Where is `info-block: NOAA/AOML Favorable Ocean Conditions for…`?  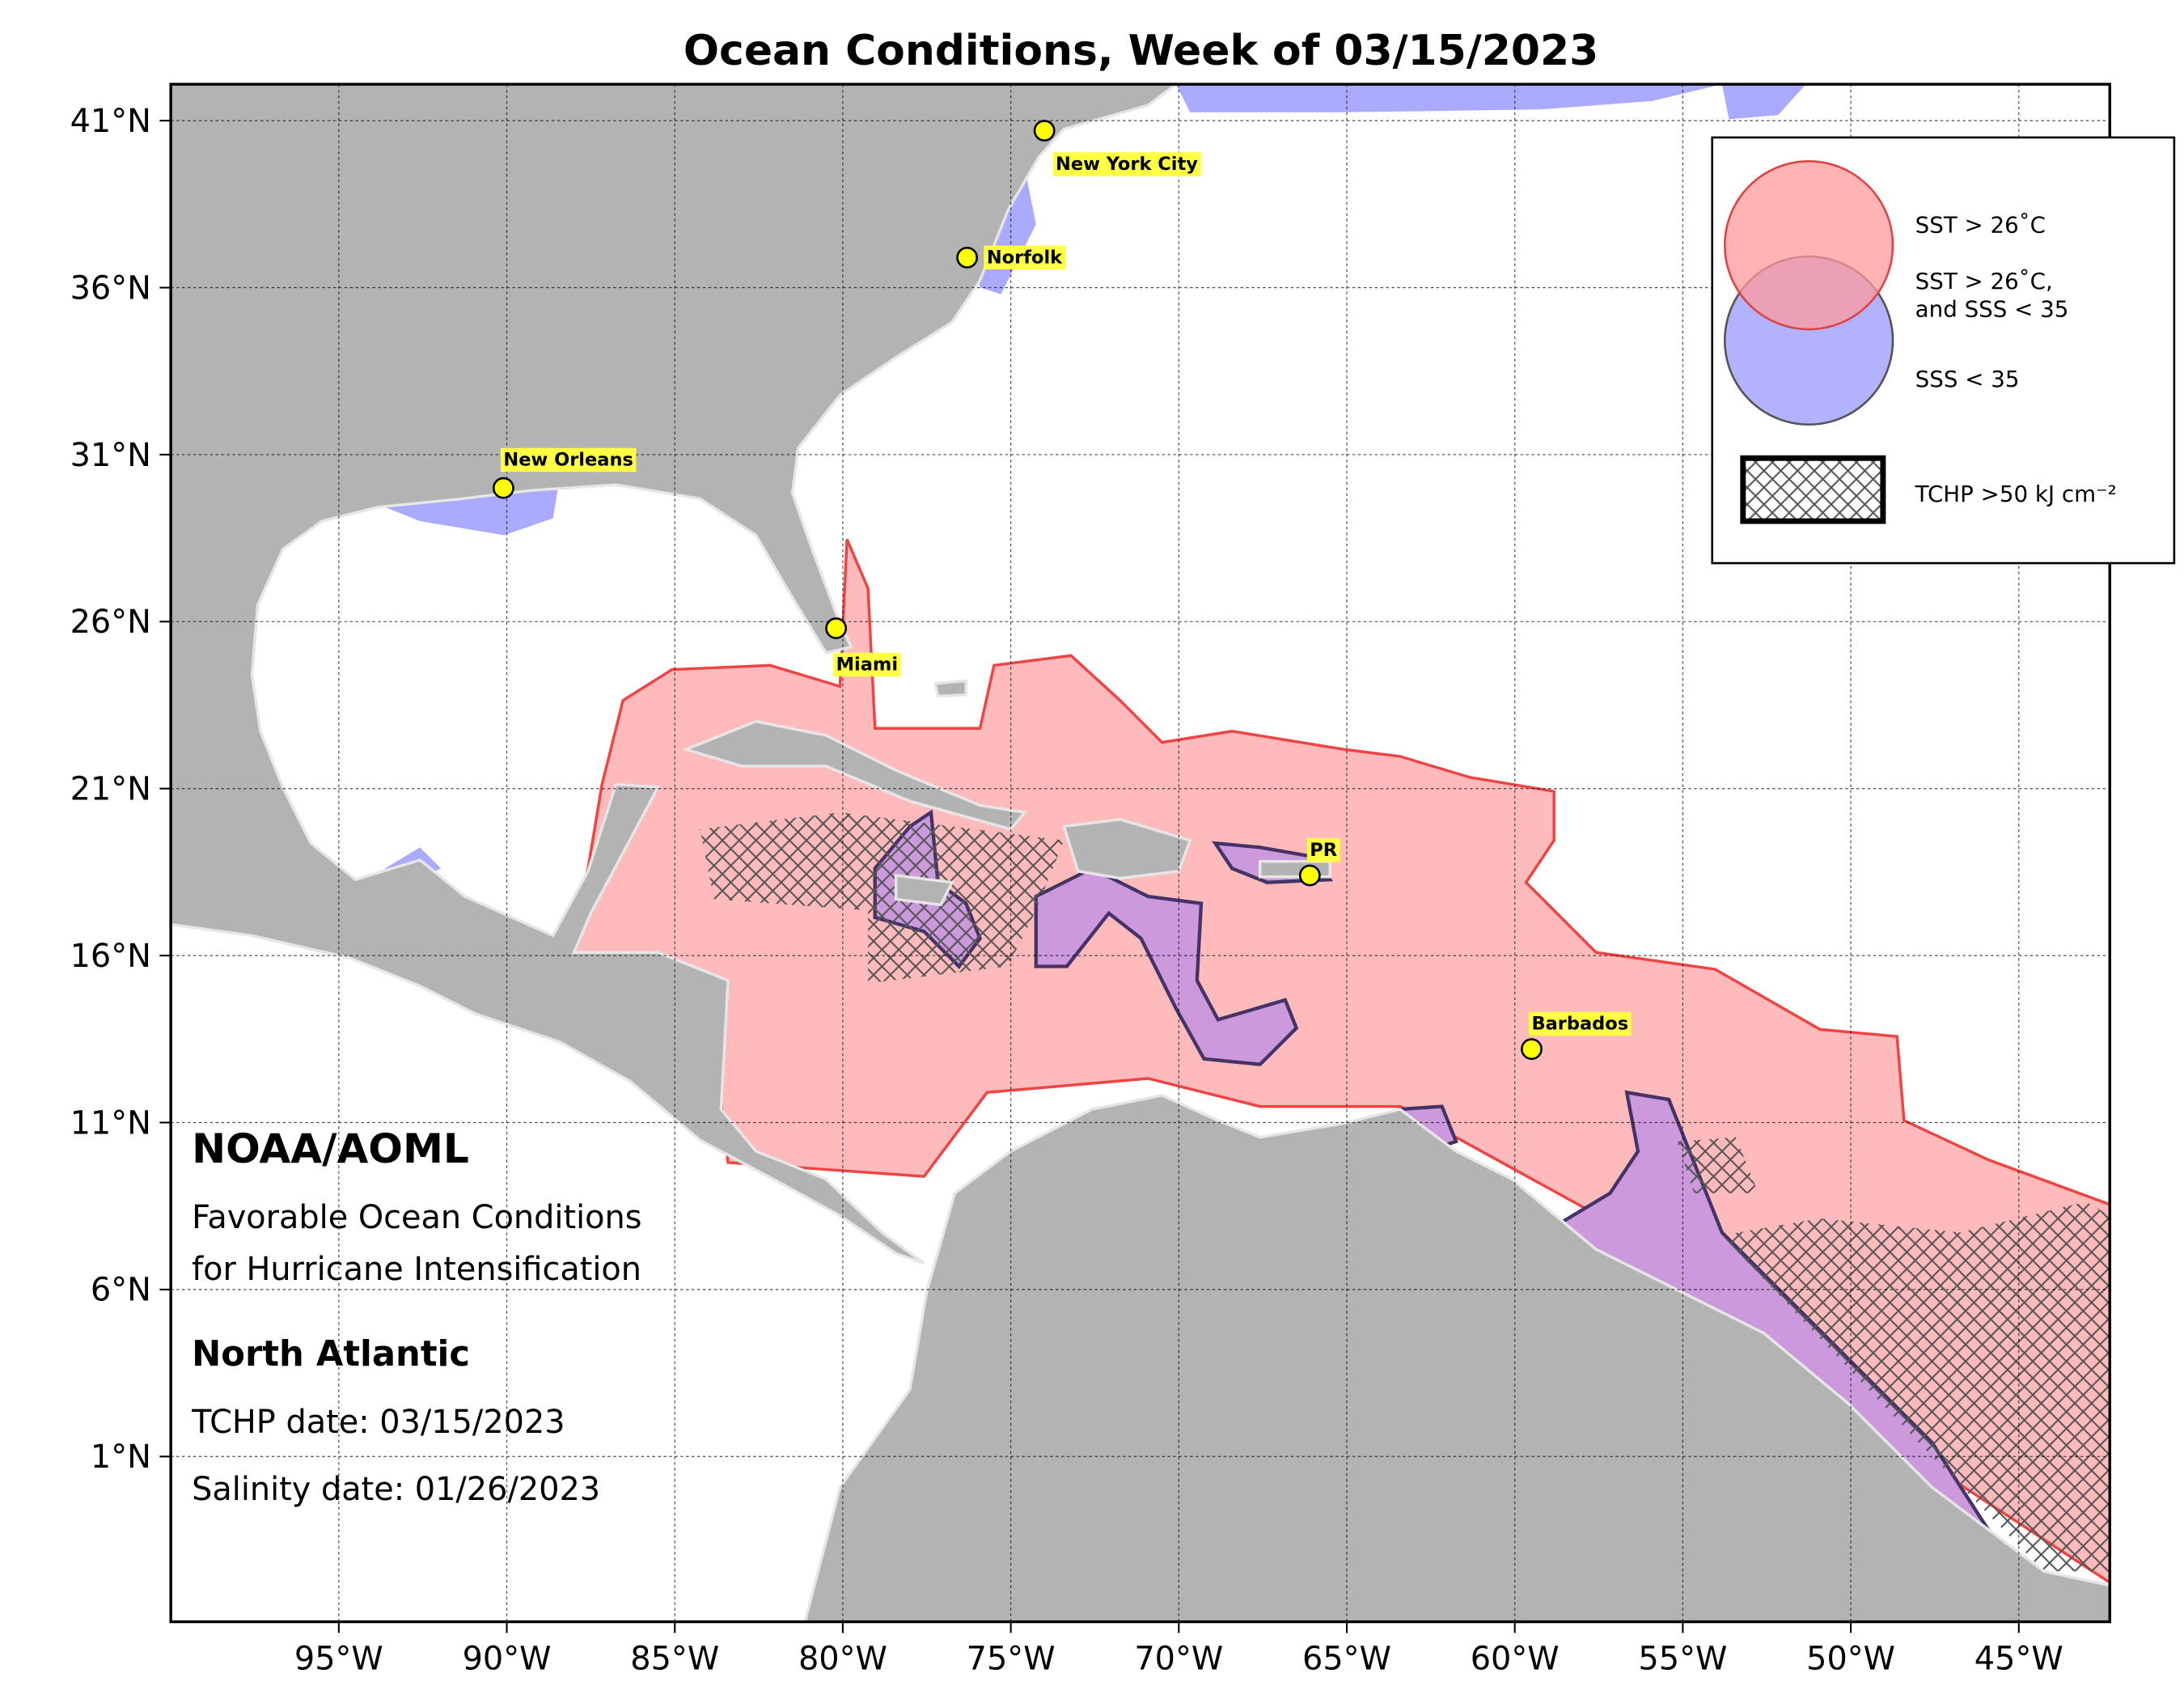 info-block: NOAA/AOML Favorable Ocean Conditions for… is located at coordinates (416, 1316).